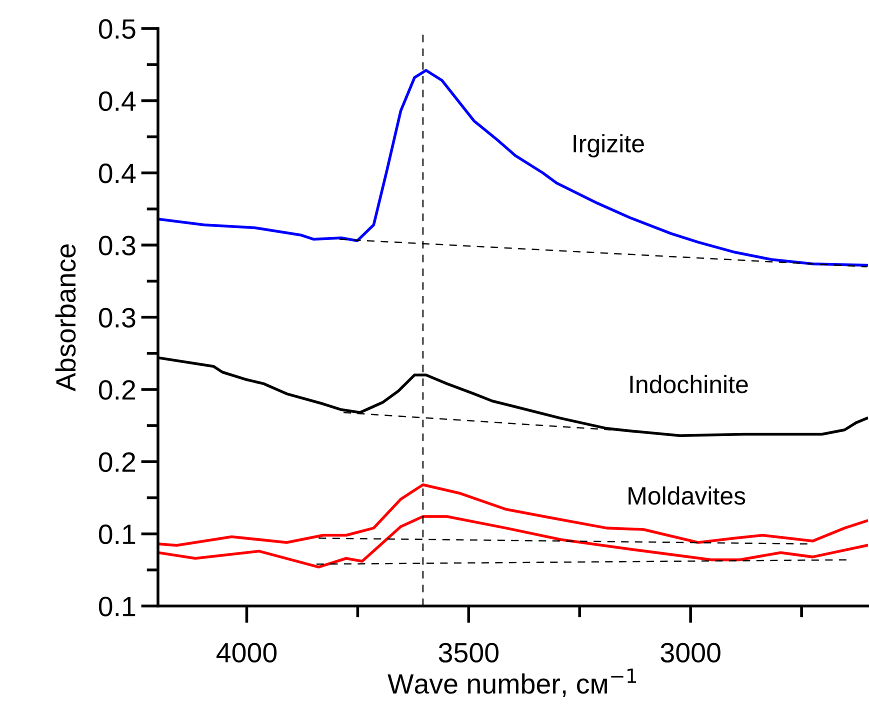  What do you see at coordinates (512, 683) in the screenshot?
I see `x-axis-title: Wave number, см$^{−1}$` at bounding box center [512, 683].